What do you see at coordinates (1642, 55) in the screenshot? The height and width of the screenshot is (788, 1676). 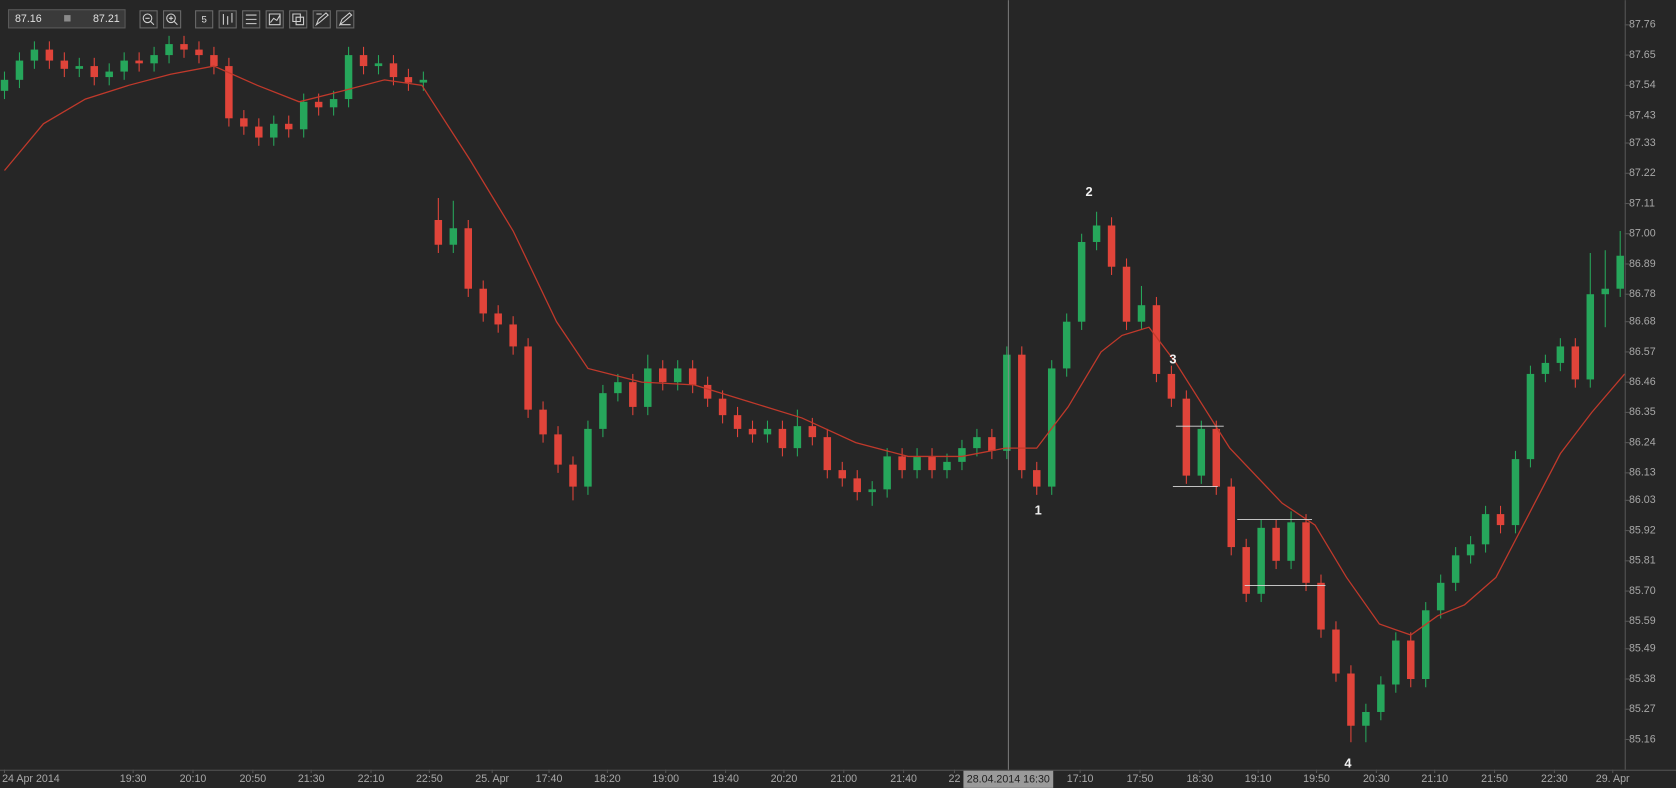 I see `y-tick-label: 87.65` at bounding box center [1642, 55].